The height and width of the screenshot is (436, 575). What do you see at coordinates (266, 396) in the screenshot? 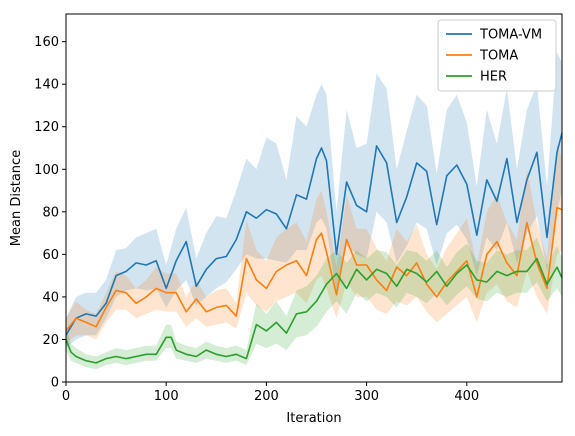
I see `x-tick-label: 200` at bounding box center [266, 396].